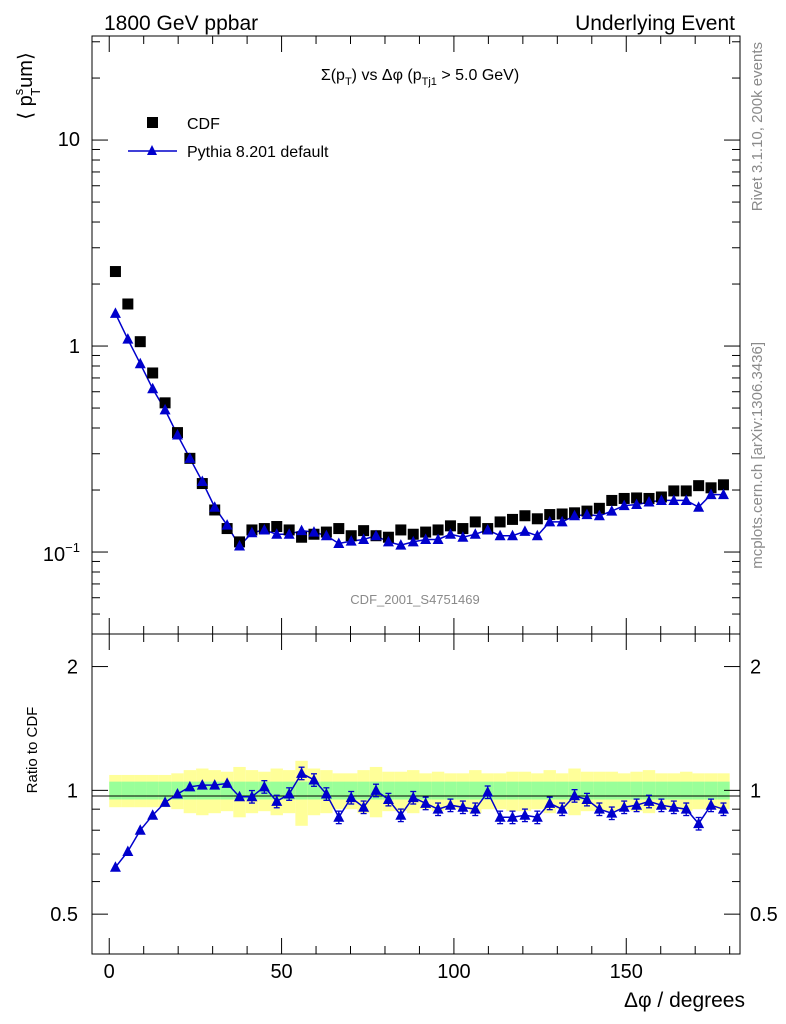 This screenshot has height=1024, width=786. Describe the element at coordinates (755, 791) in the screenshot. I see `ratio-ytick-label-right: 1` at that location.